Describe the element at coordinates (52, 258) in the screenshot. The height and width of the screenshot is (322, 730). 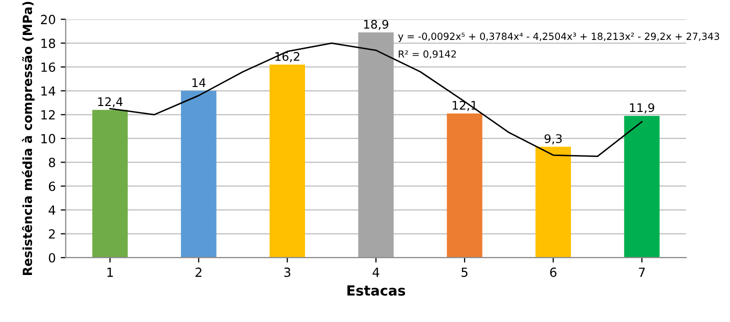
I see `y-tick-label: 0` at that location.